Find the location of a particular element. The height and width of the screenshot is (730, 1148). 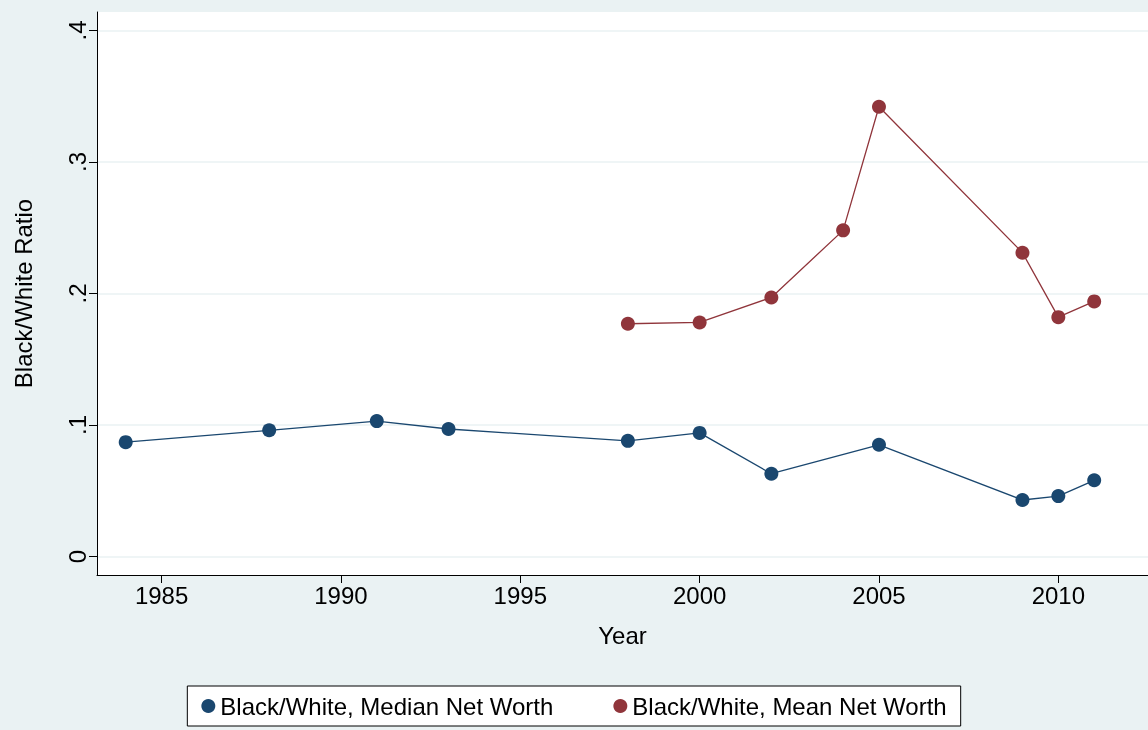

x-axis-title: Year is located at coordinates (622, 635).